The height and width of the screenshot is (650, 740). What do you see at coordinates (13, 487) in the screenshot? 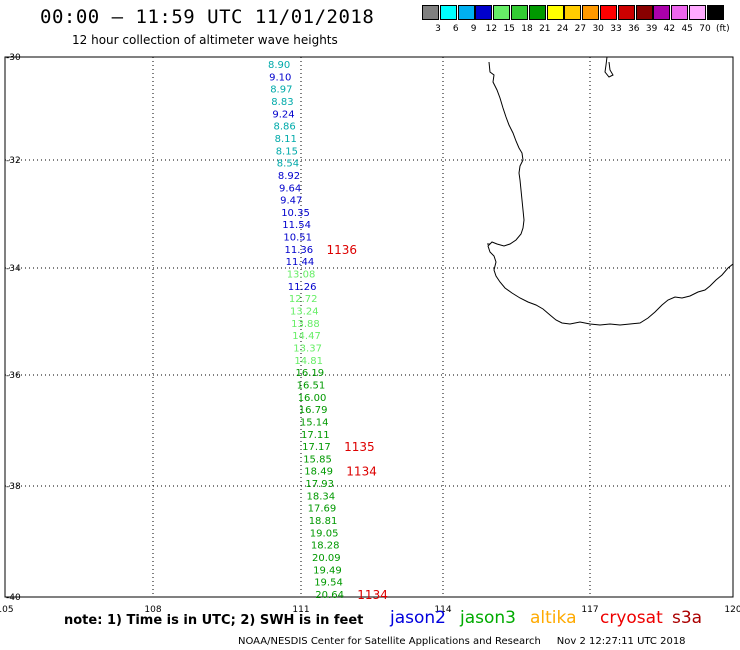
I see `latitude-tick-label: -38` at bounding box center [13, 487].